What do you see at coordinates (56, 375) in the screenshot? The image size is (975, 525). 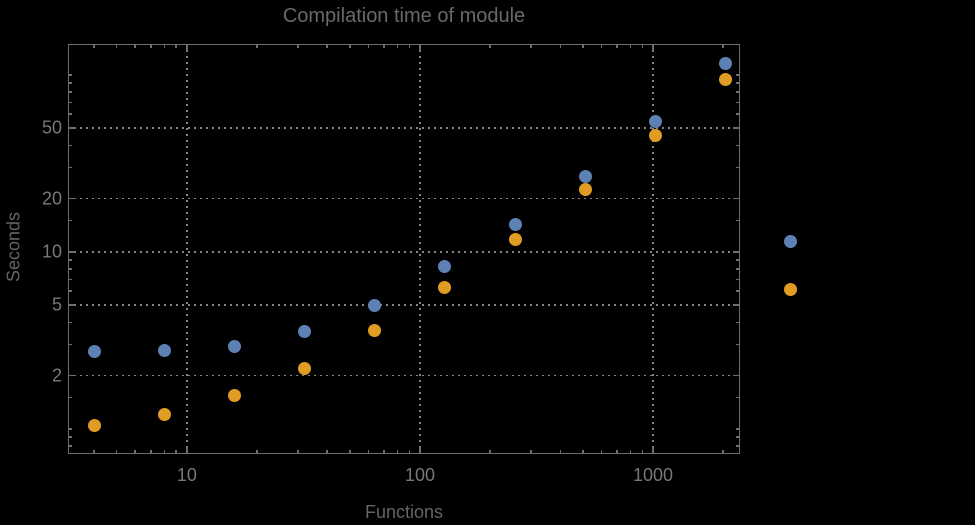 I see `y-tick-label: 2` at bounding box center [56, 375].